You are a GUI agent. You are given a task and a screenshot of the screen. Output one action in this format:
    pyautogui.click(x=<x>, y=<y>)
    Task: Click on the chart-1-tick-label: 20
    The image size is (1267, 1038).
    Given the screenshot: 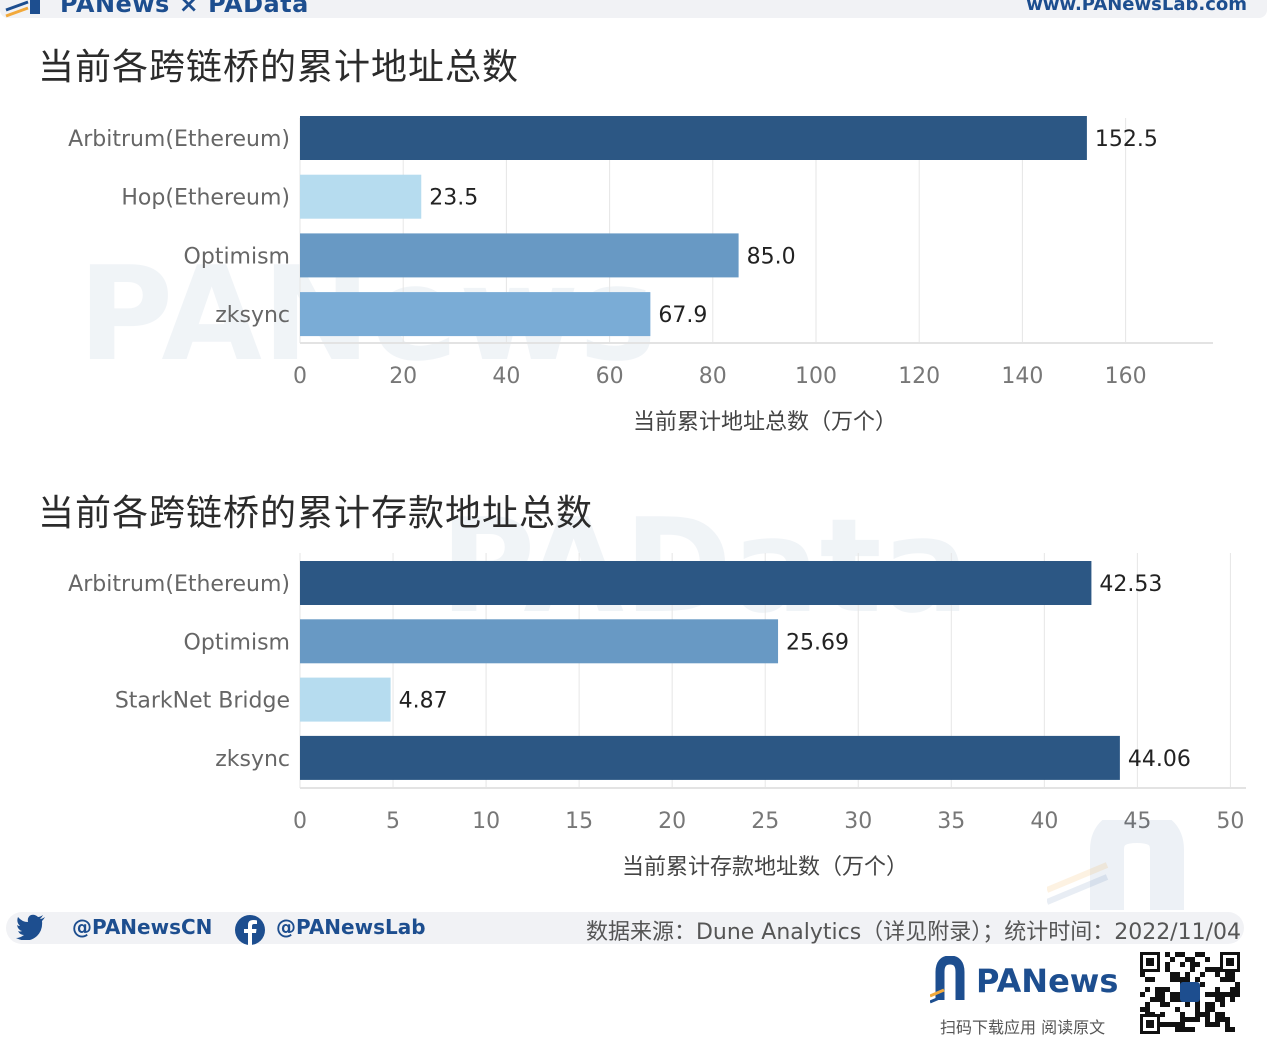 What is the action you would take?
    pyautogui.click(x=403, y=376)
    